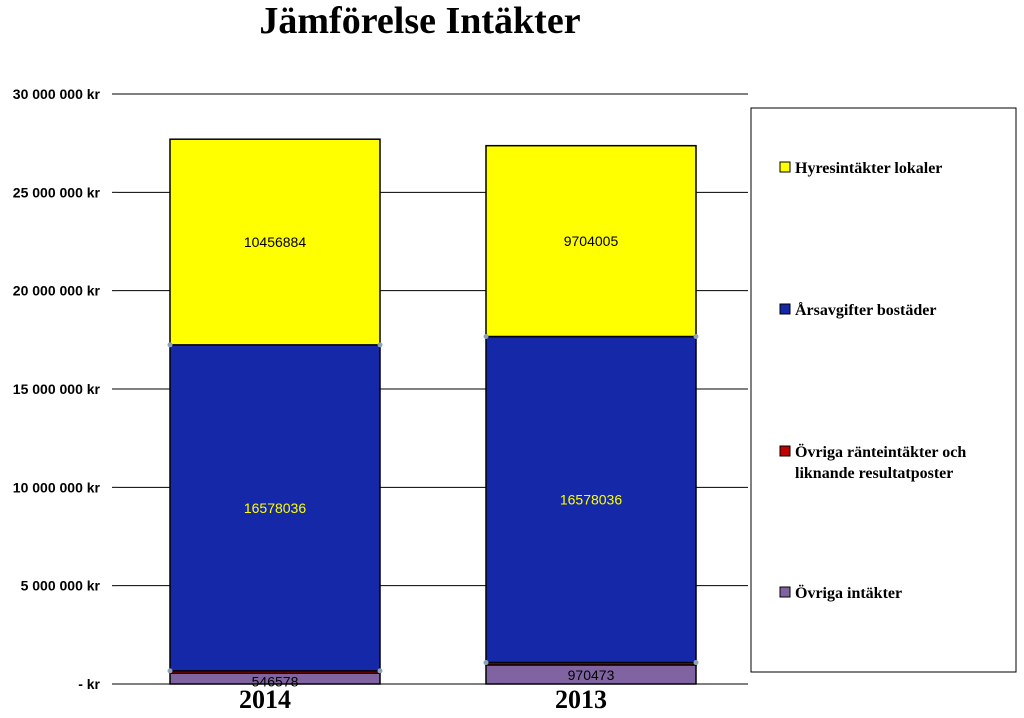  Describe the element at coordinates (865, 310) in the screenshot. I see `legend-label: Årsavgifter bostäder` at that location.